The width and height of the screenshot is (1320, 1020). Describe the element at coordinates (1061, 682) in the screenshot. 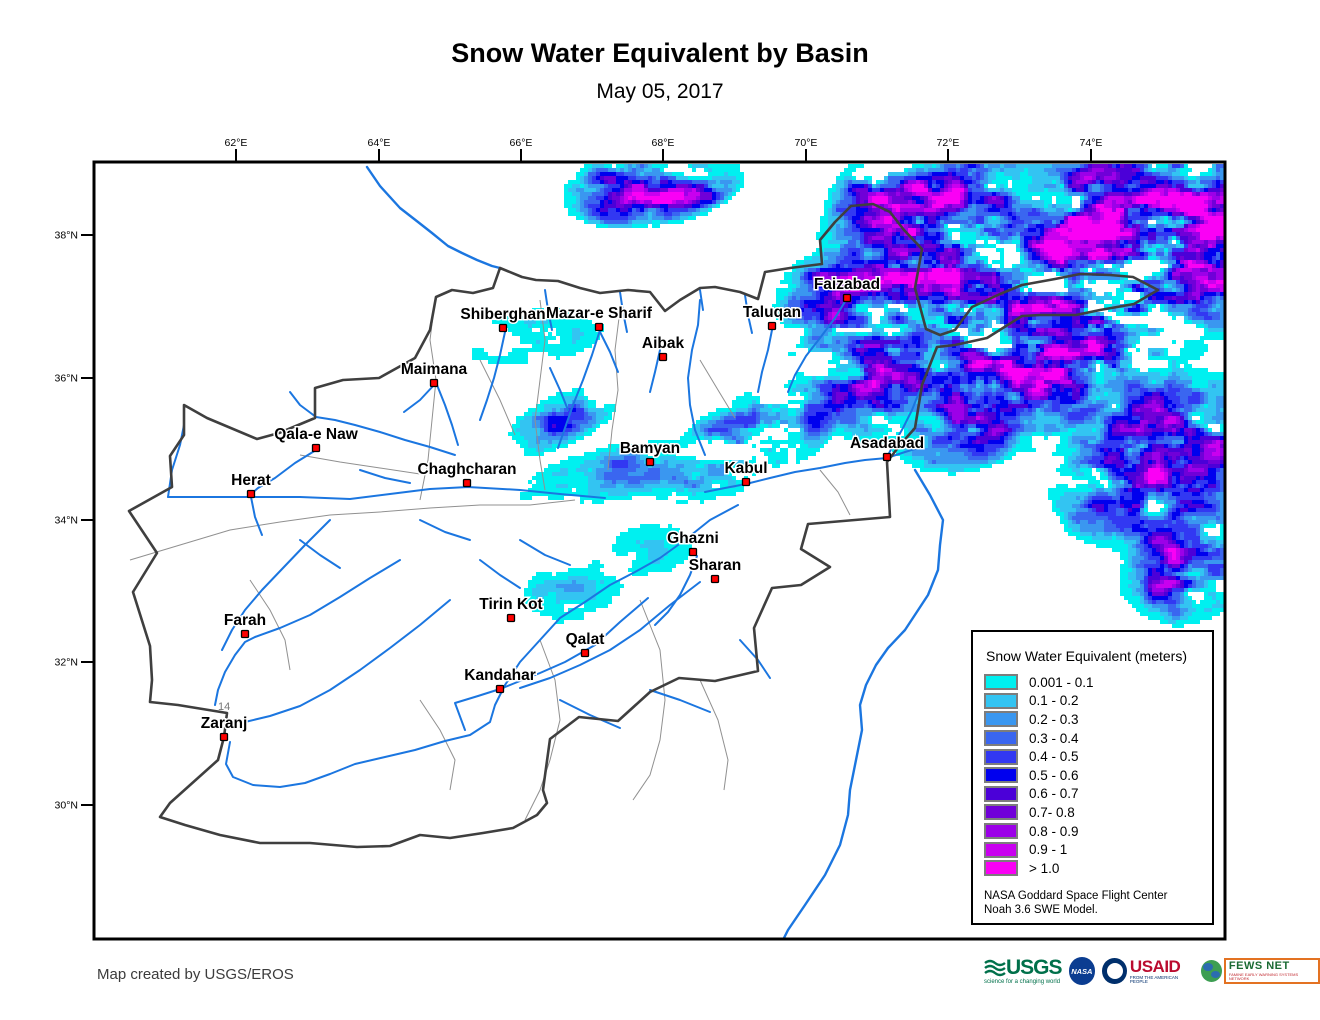

I see `legend-range-label: 0.001 - 0.1` at that location.